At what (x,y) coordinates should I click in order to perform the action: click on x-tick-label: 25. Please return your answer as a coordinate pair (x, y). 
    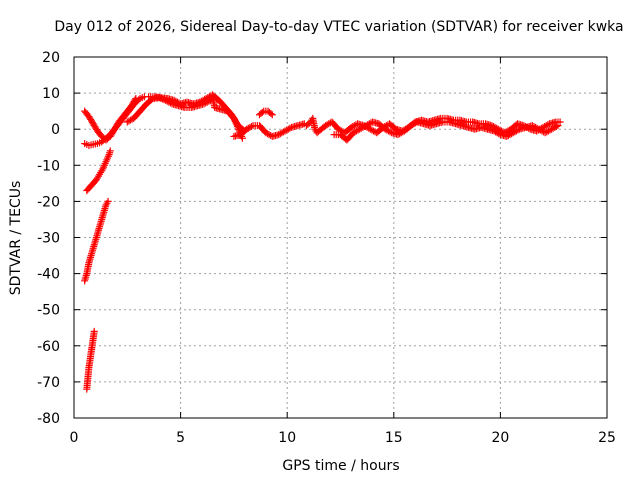
    Looking at the image, I should click on (607, 438).